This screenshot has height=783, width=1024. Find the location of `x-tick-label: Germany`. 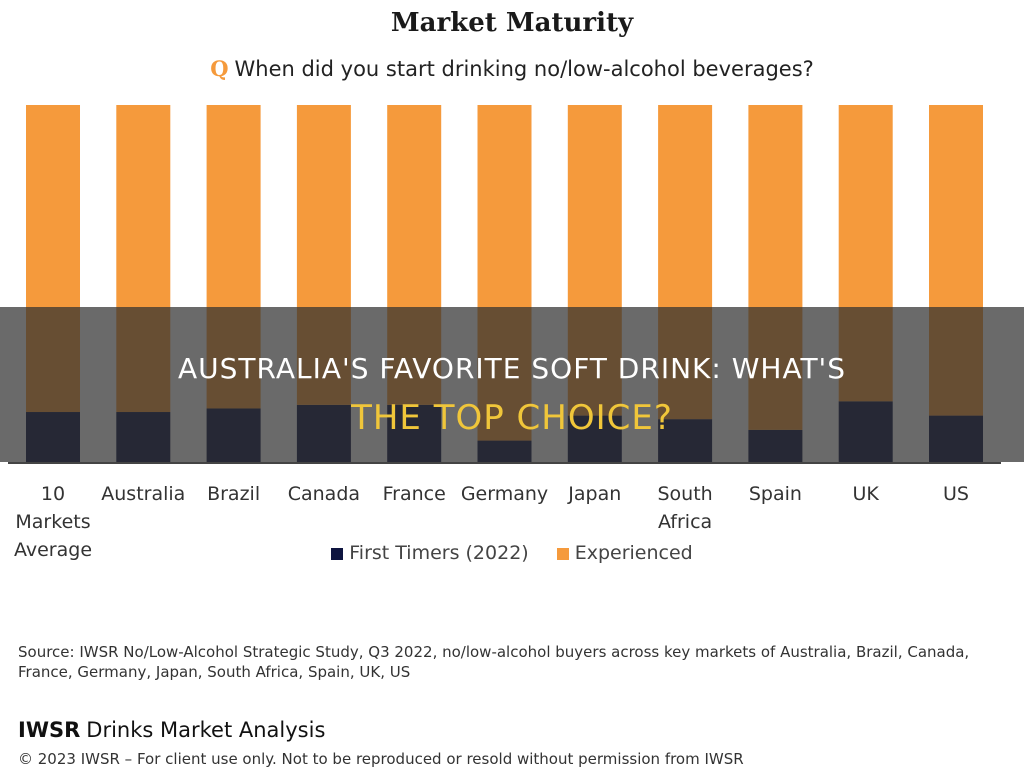

x-tick-label: Germany is located at coordinates (505, 494).